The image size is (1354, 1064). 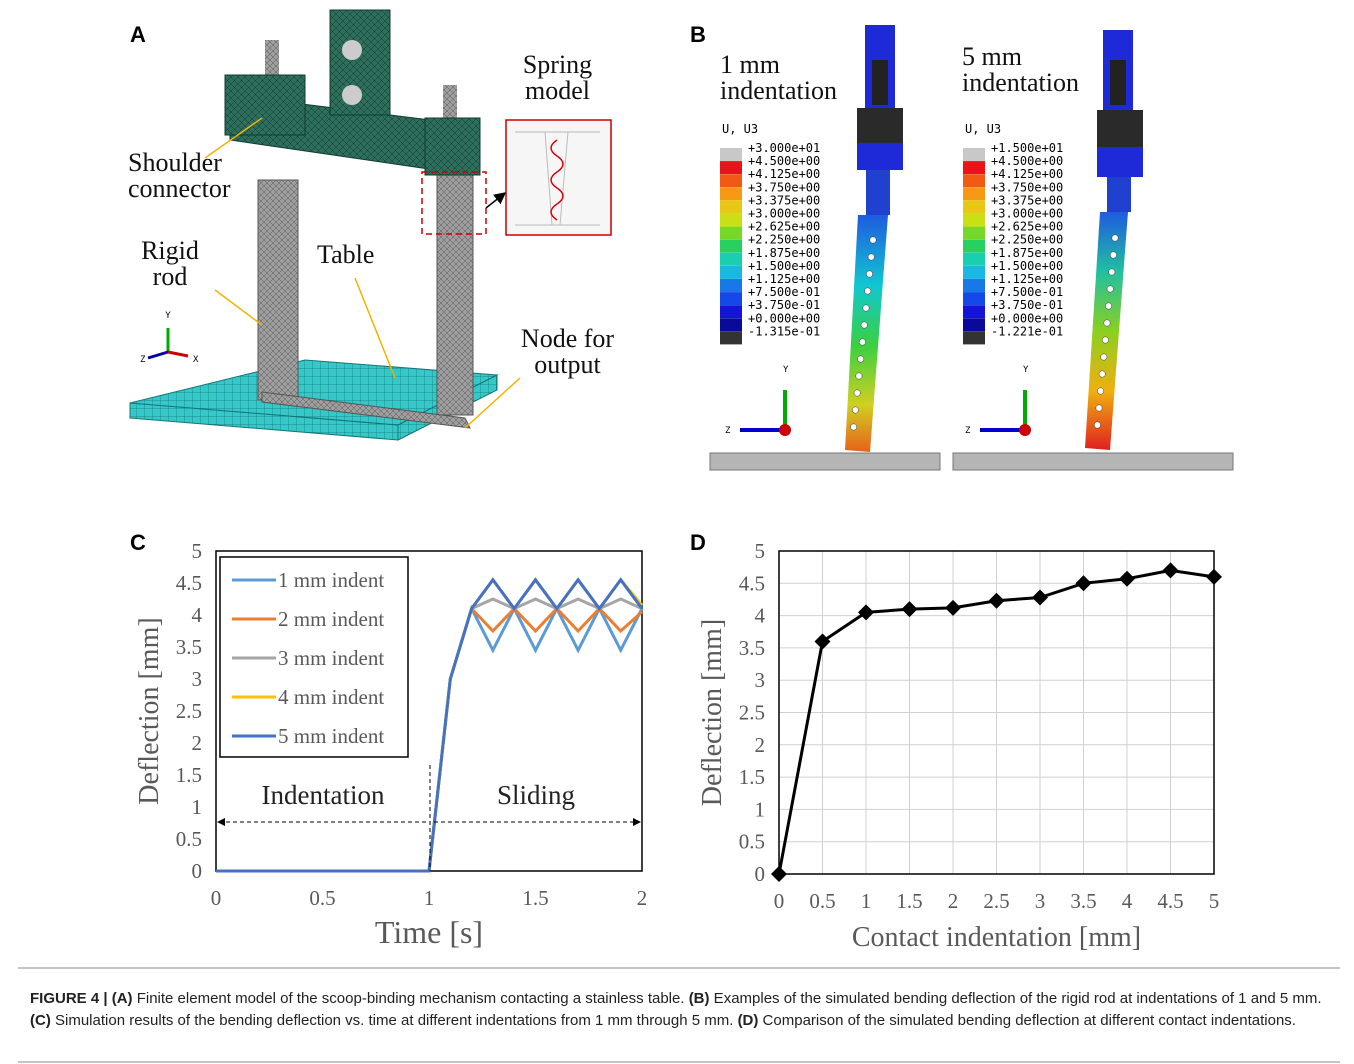 I want to click on y-tick-label: 1.5, so click(x=752, y=777).